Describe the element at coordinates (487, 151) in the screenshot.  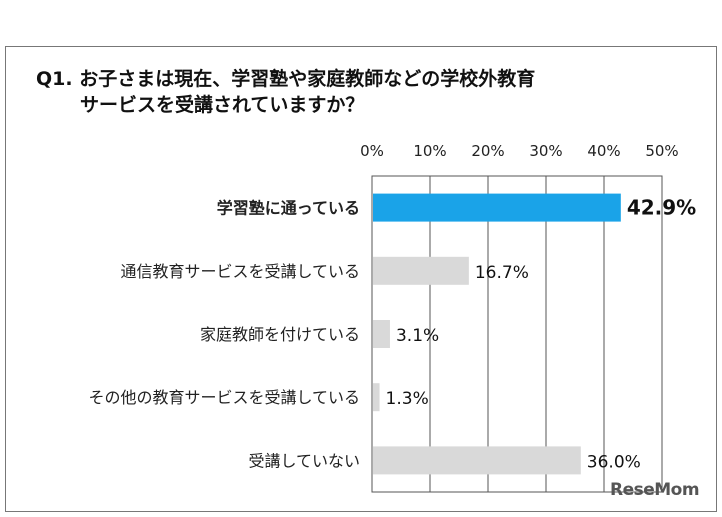
I see `x-tick-label: 20%` at that location.